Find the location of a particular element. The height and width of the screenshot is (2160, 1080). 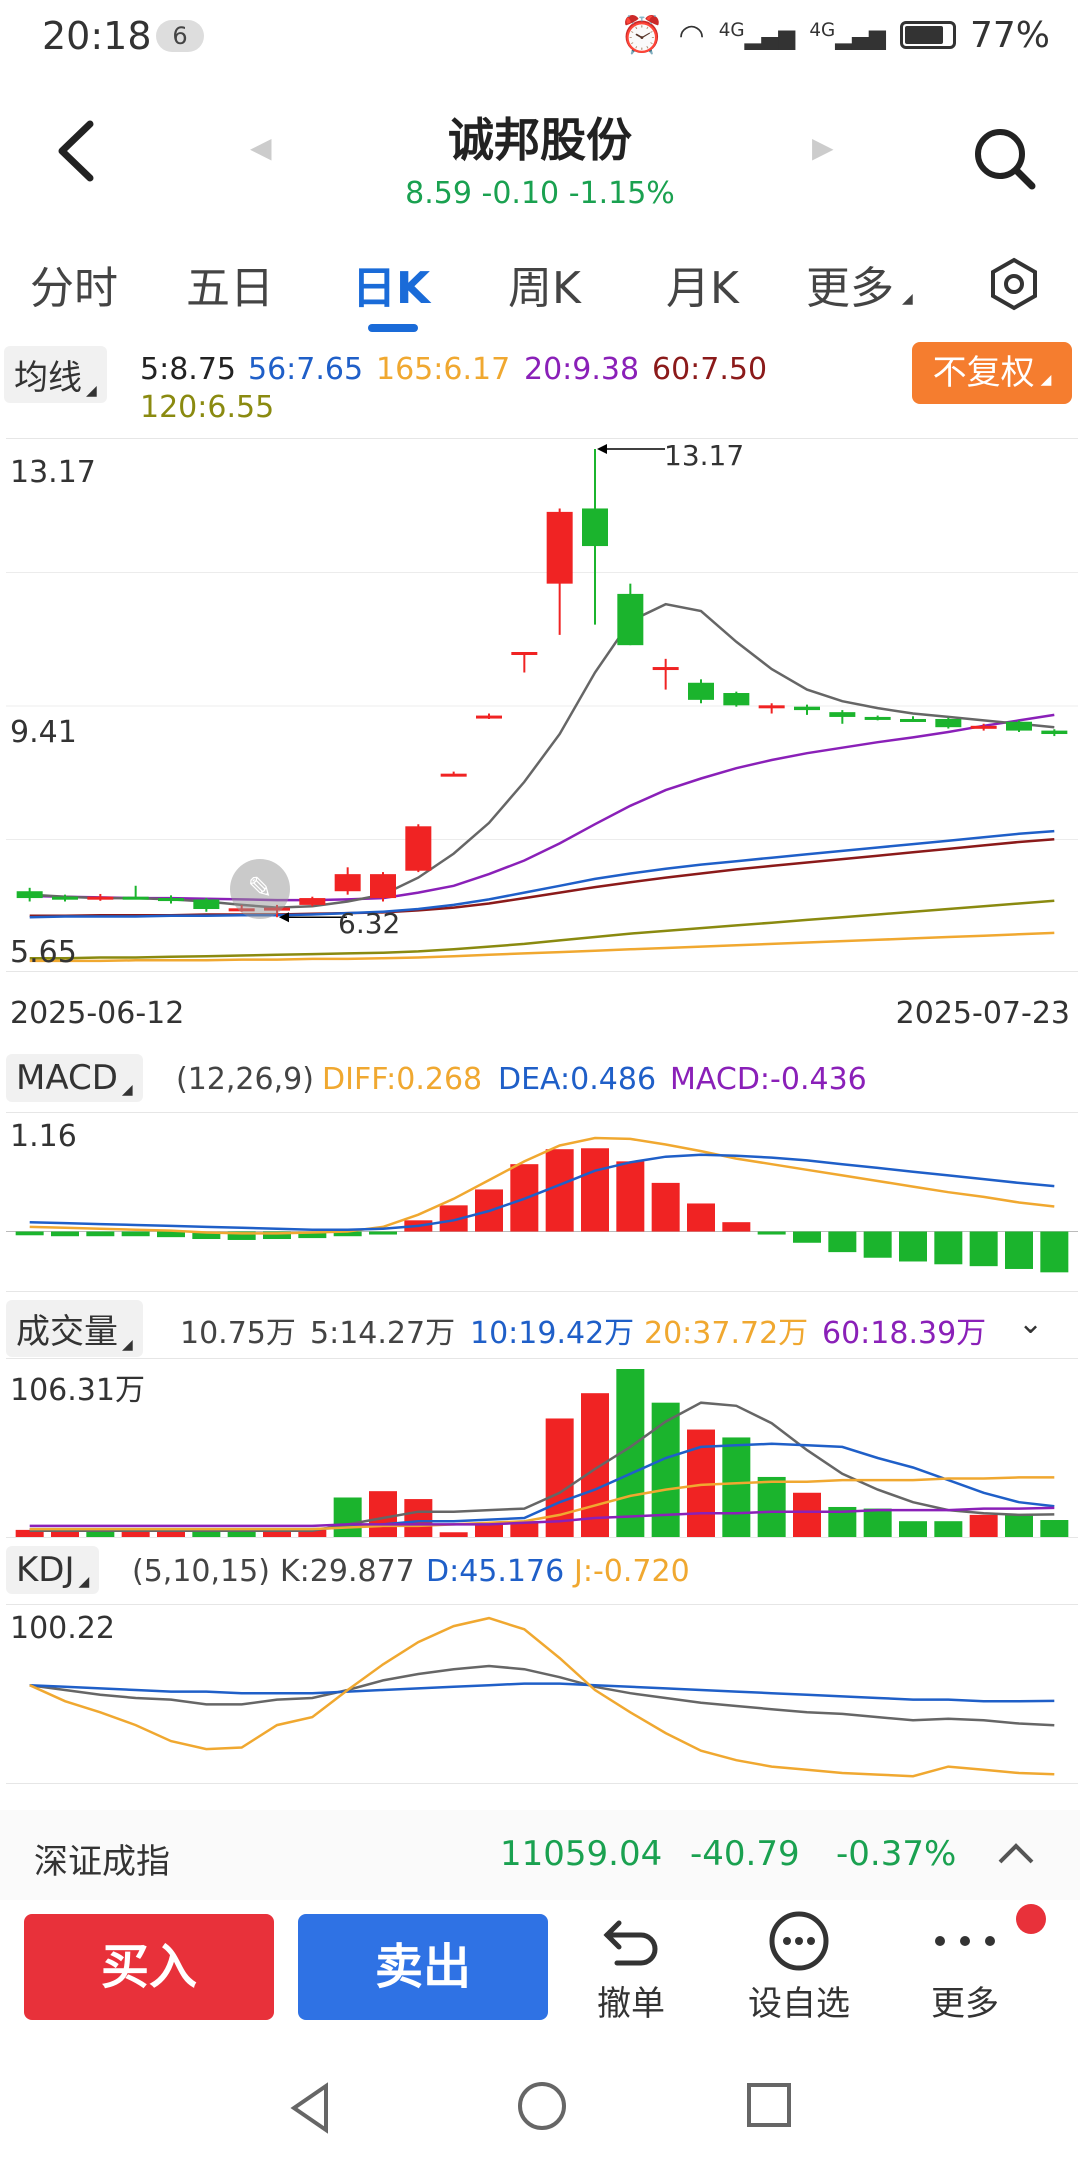

chevron-up-icon is located at coordinates (1016, 1853).